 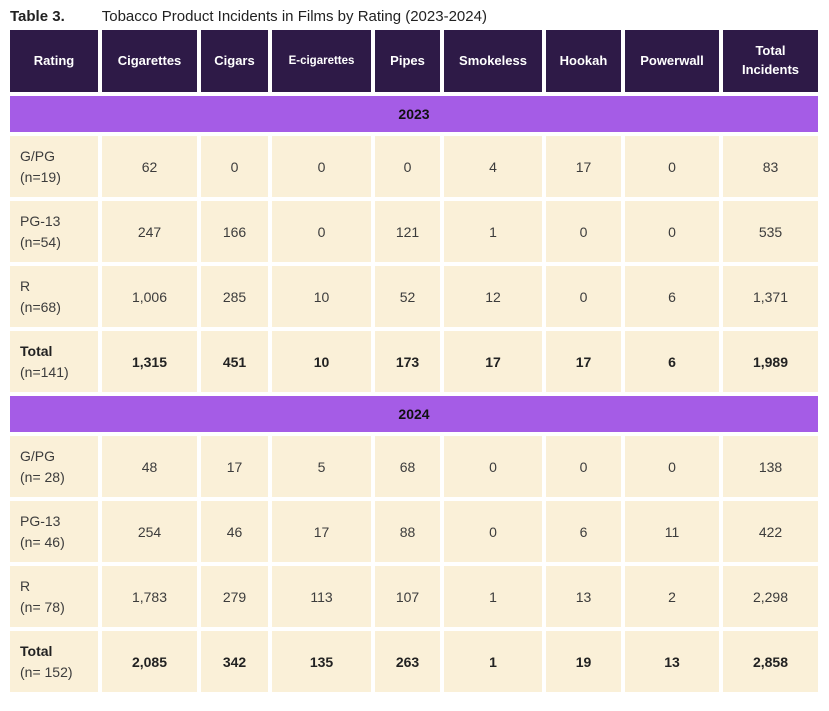 I want to click on rating-cell: R (n= 78), so click(x=54, y=596).